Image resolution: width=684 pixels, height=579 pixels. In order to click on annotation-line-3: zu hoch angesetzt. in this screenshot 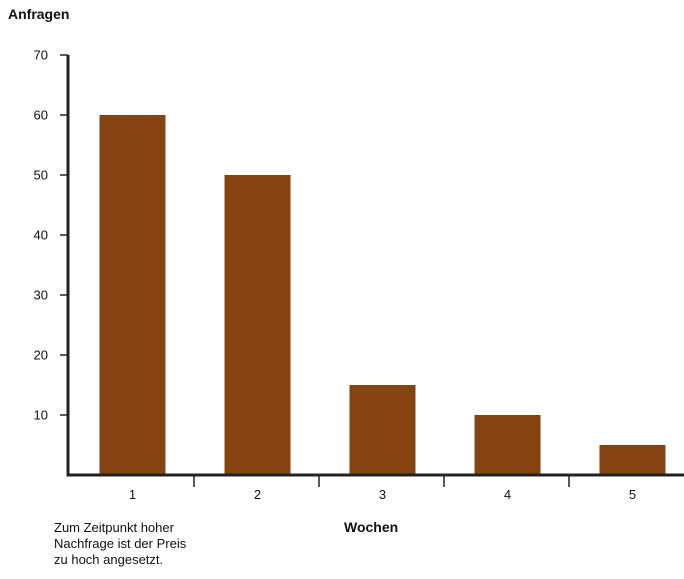, I will do `click(109, 559)`.